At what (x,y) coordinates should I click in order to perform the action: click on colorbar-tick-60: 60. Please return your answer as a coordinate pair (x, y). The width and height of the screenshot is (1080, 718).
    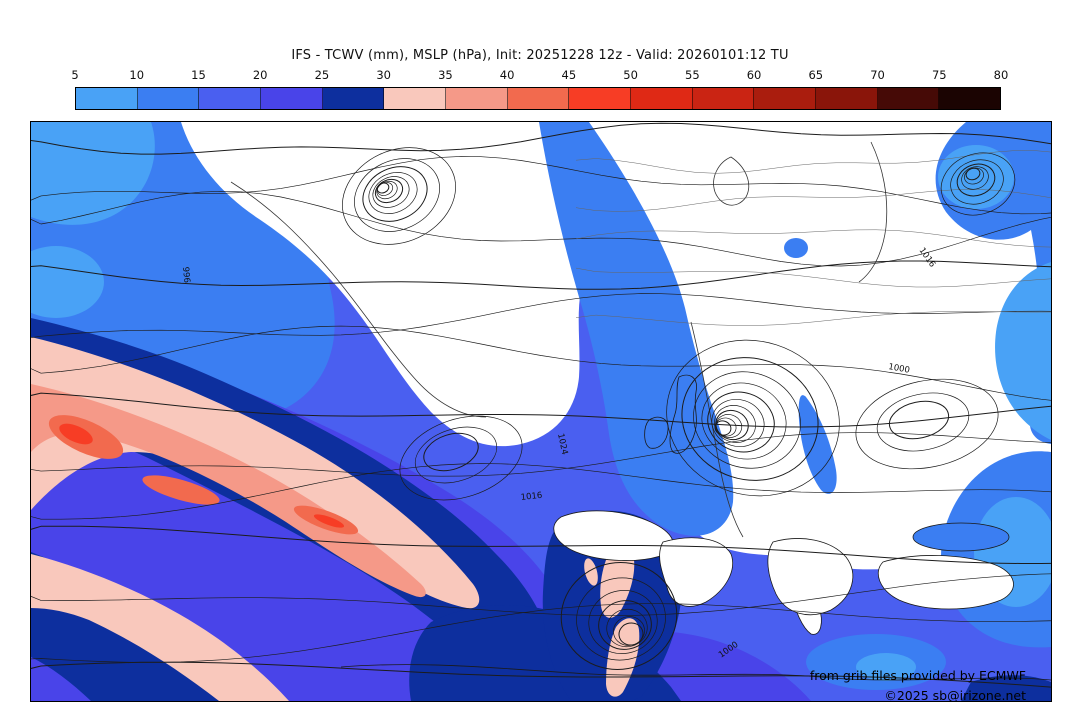
    Looking at the image, I should click on (754, 75).